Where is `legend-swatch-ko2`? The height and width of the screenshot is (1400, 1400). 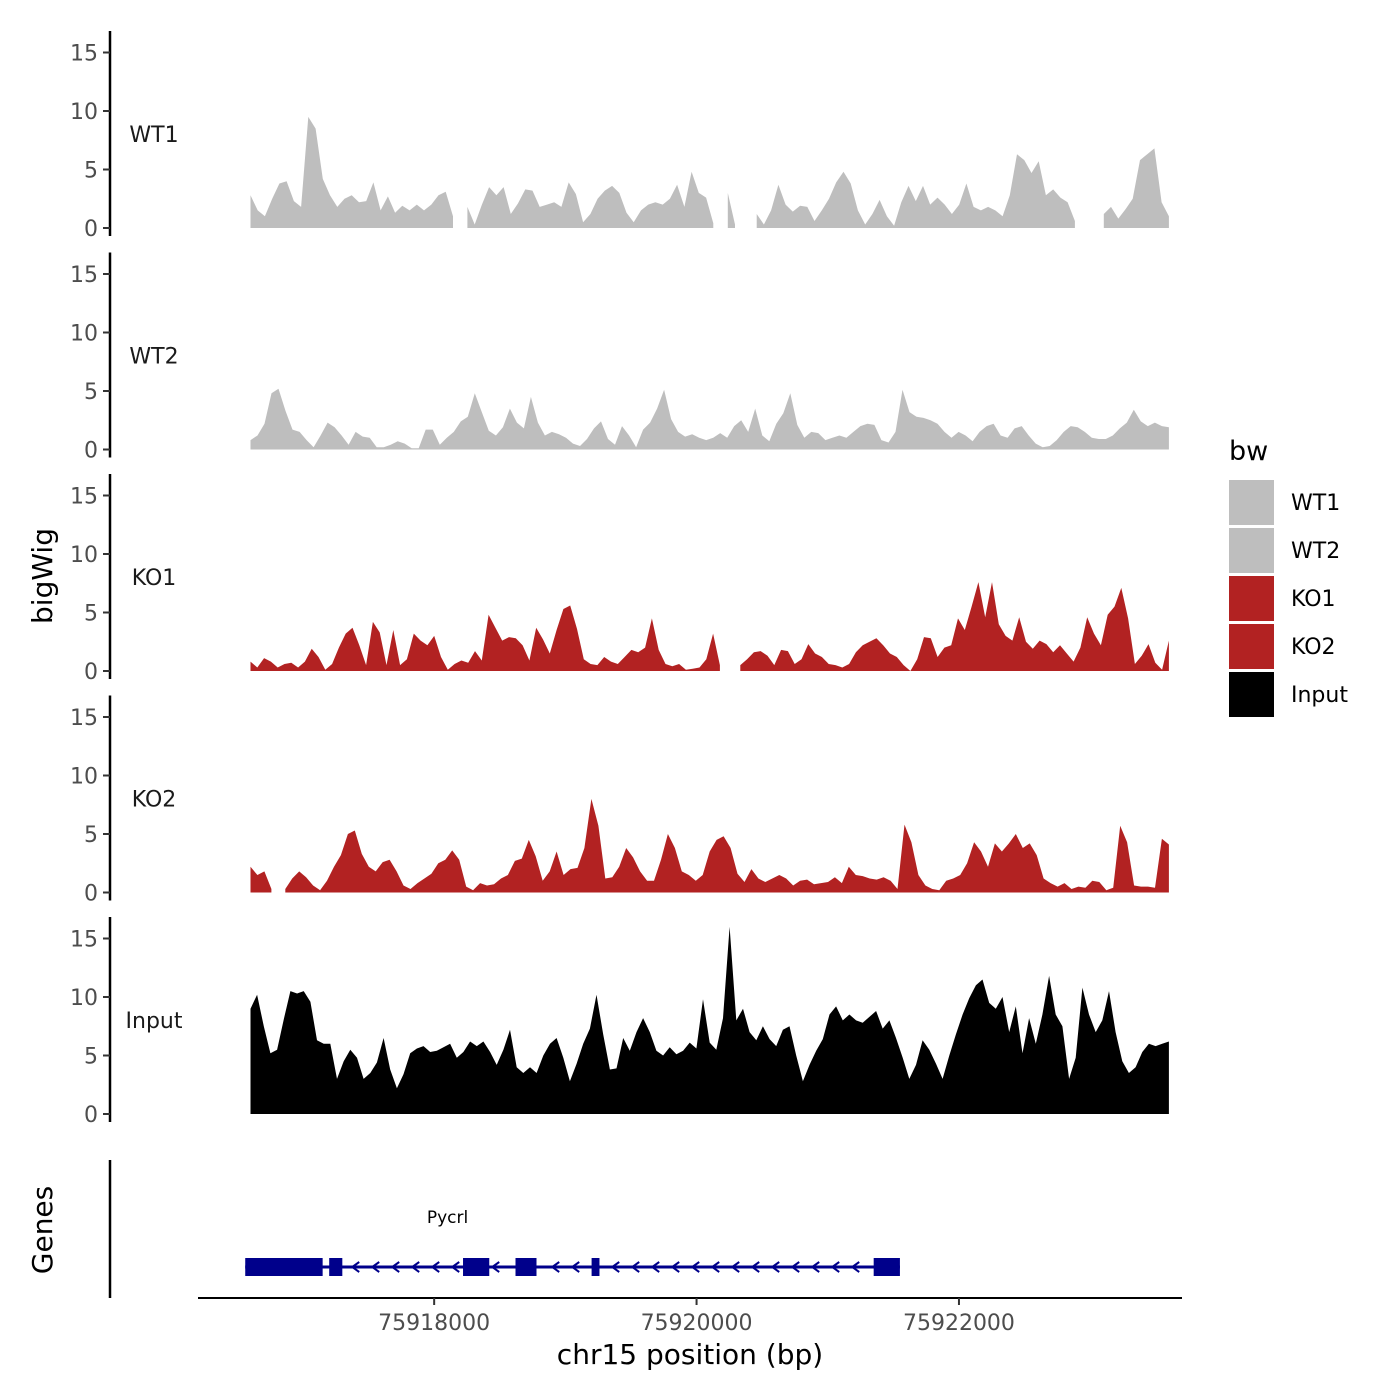 legend-swatch-ko2 is located at coordinates (1251, 646).